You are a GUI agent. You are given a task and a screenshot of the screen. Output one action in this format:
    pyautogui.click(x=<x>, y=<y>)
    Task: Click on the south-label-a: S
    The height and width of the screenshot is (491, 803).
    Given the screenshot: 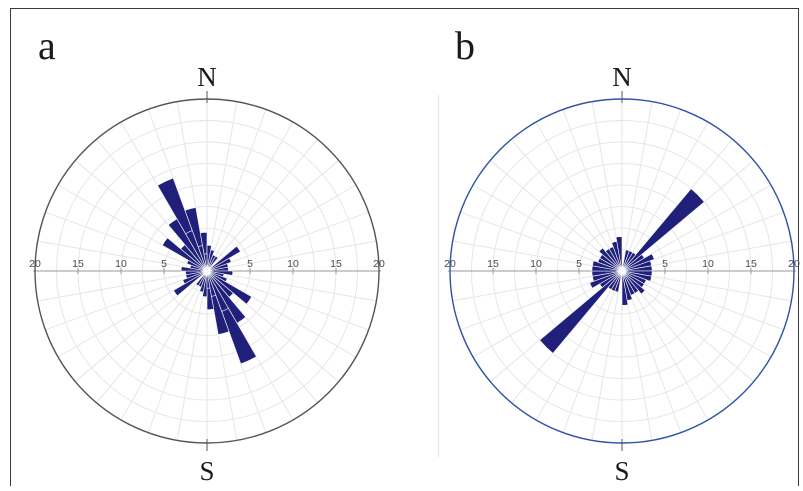 What is the action you would take?
    pyautogui.click(x=207, y=471)
    